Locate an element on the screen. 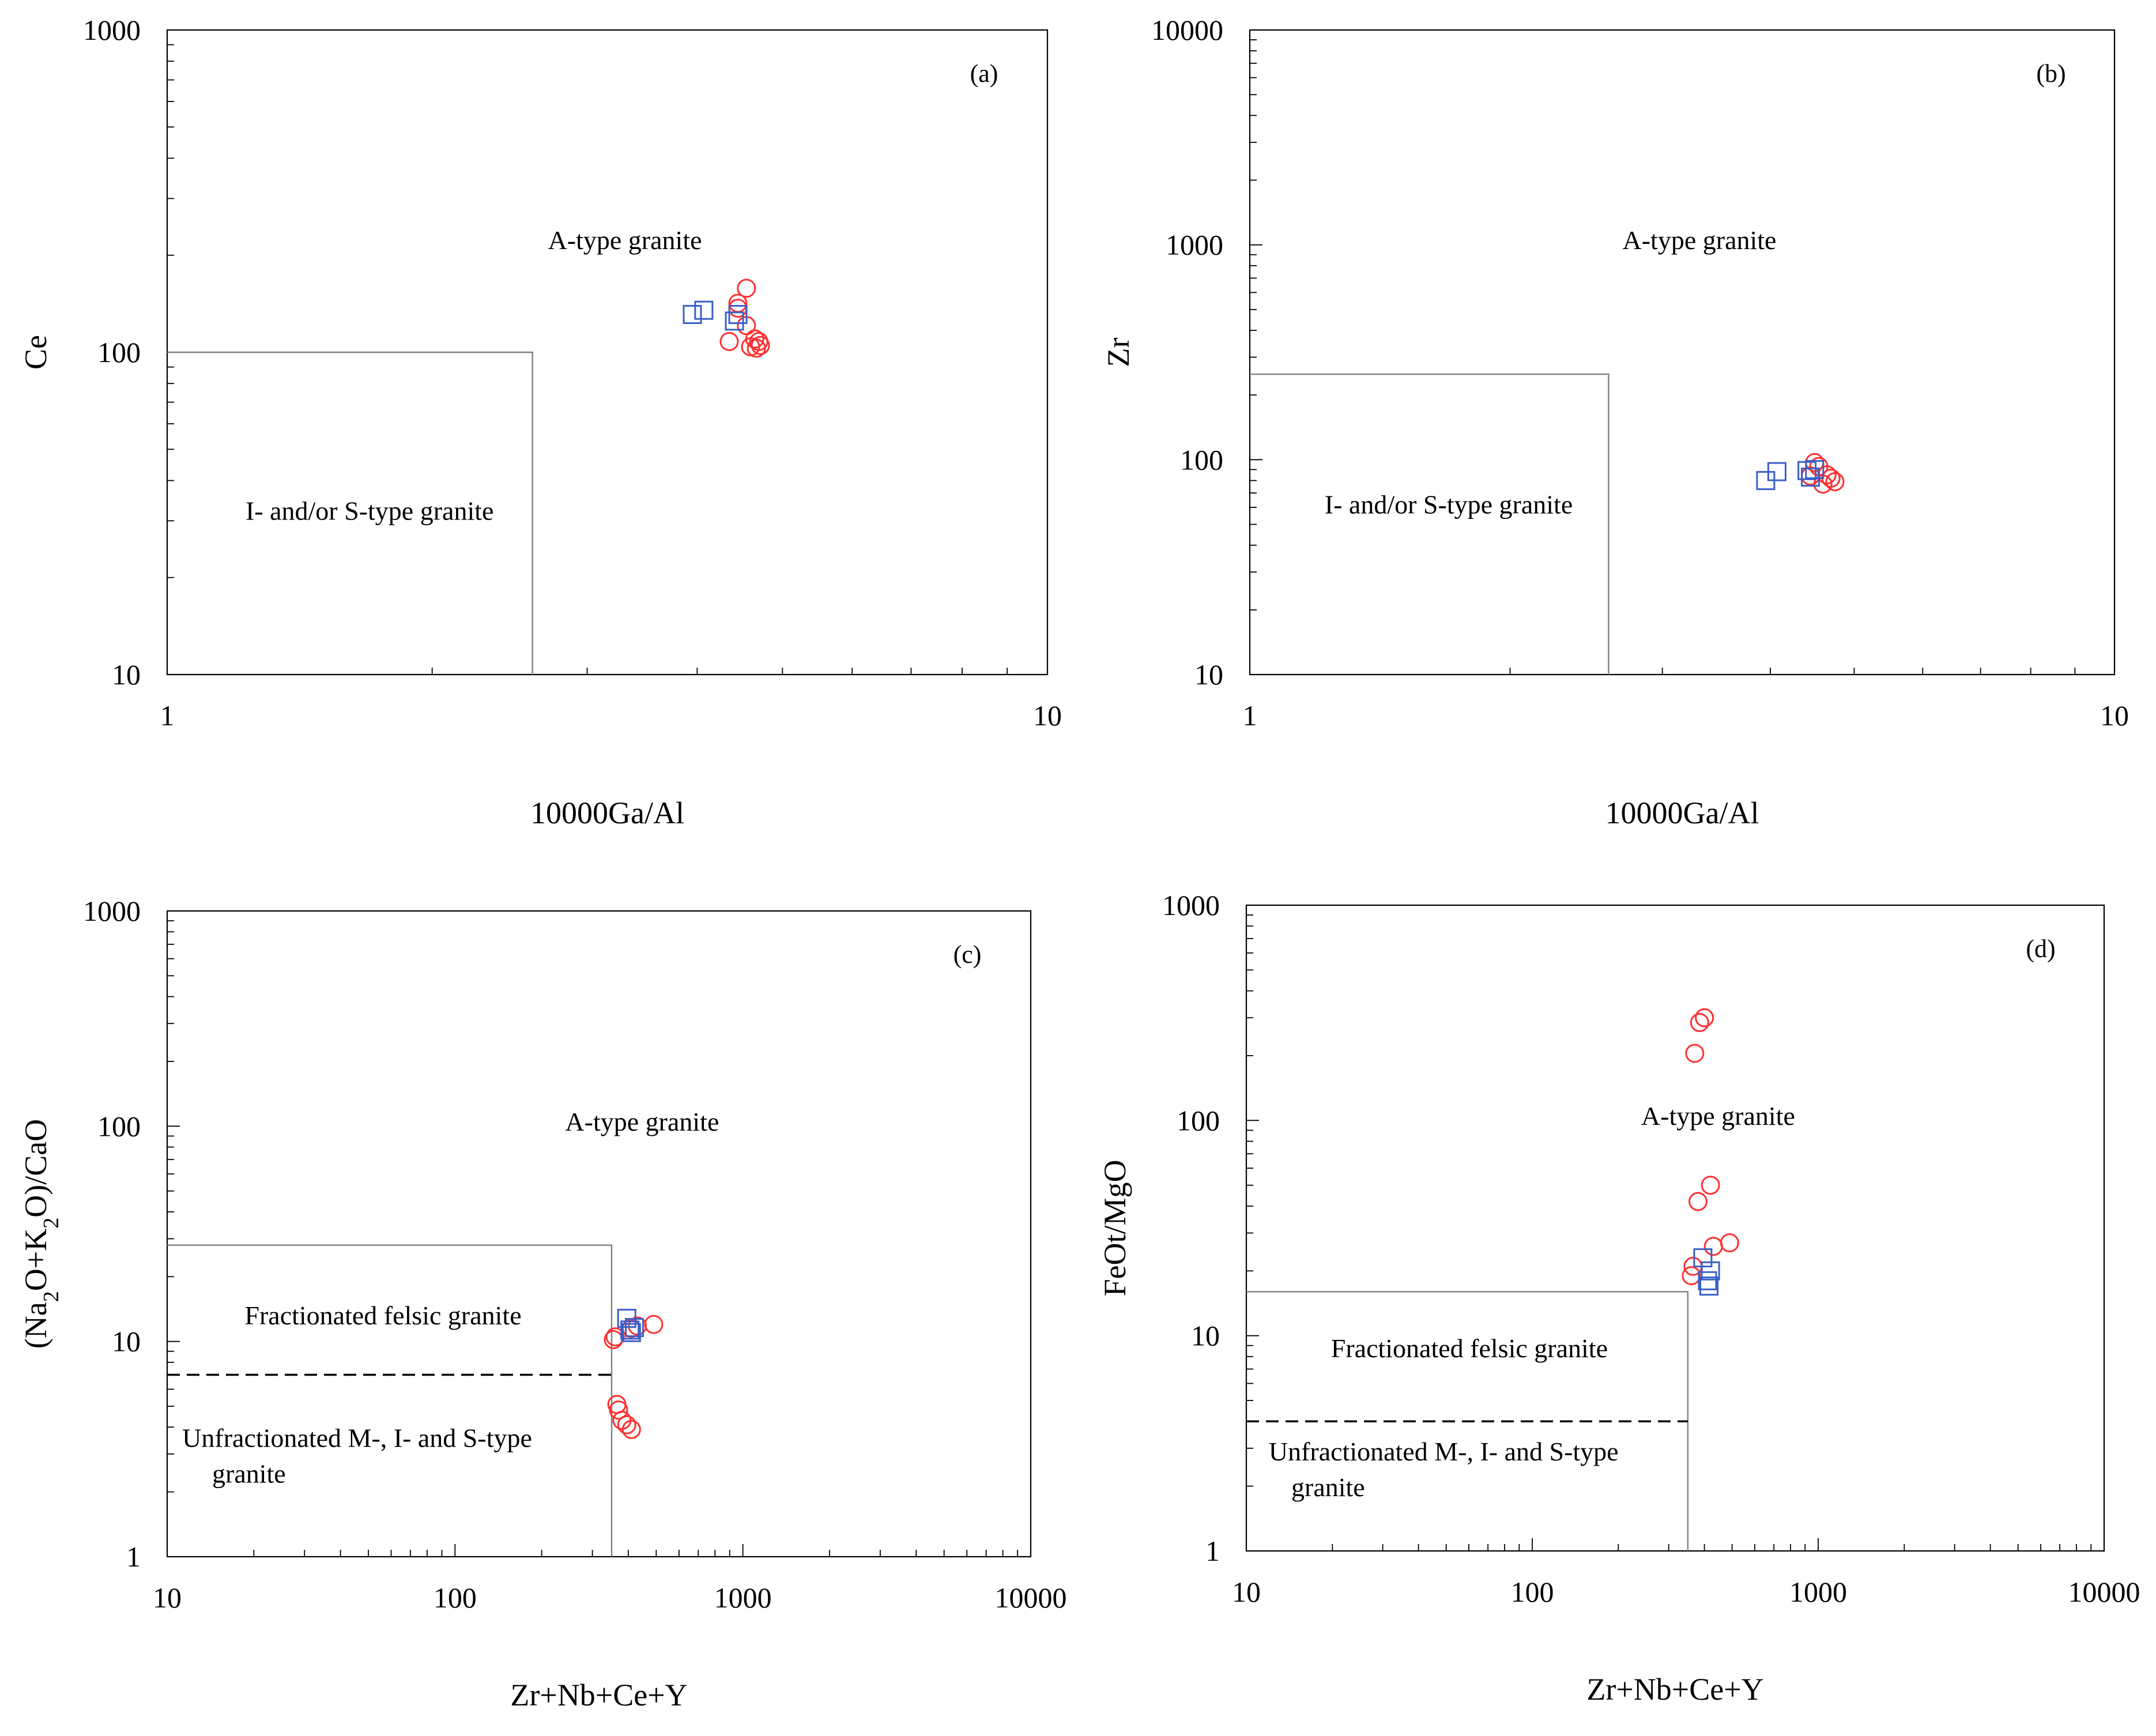 The width and height of the screenshot is (2156, 1736). panel-label: (c) is located at coordinates (967, 954).